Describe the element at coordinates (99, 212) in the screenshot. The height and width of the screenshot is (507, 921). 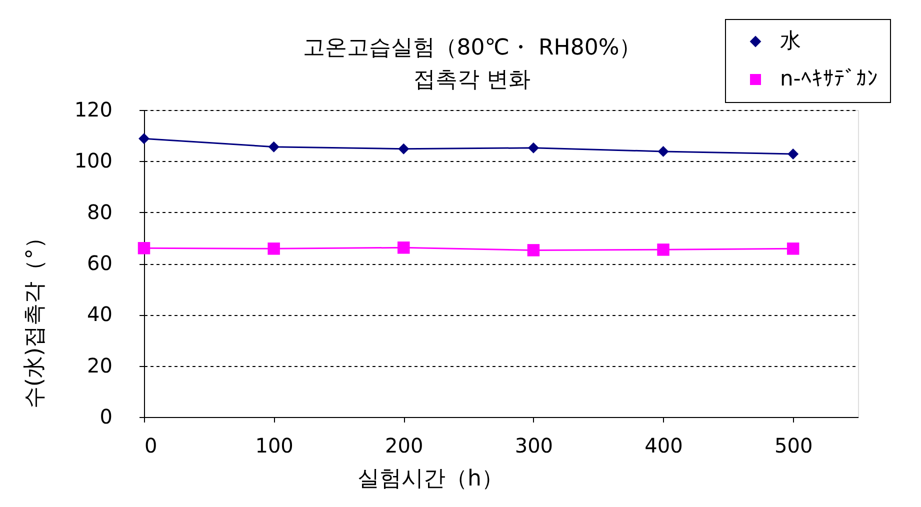
I see `y-tick-label: 80` at that location.